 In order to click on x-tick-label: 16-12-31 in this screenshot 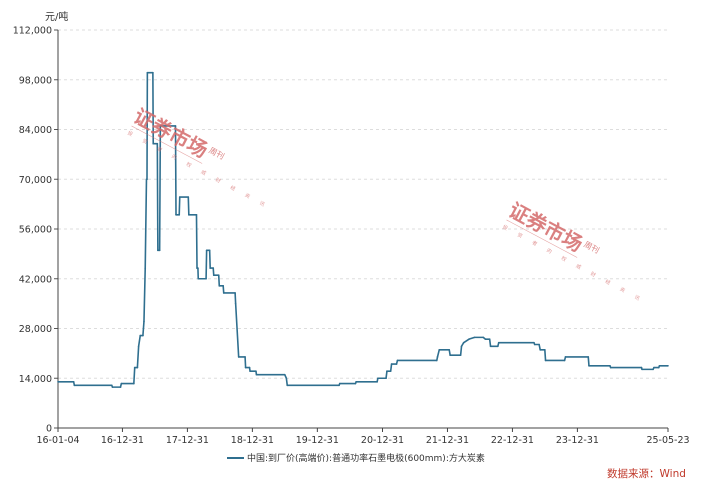, I will do `click(122, 440)`.